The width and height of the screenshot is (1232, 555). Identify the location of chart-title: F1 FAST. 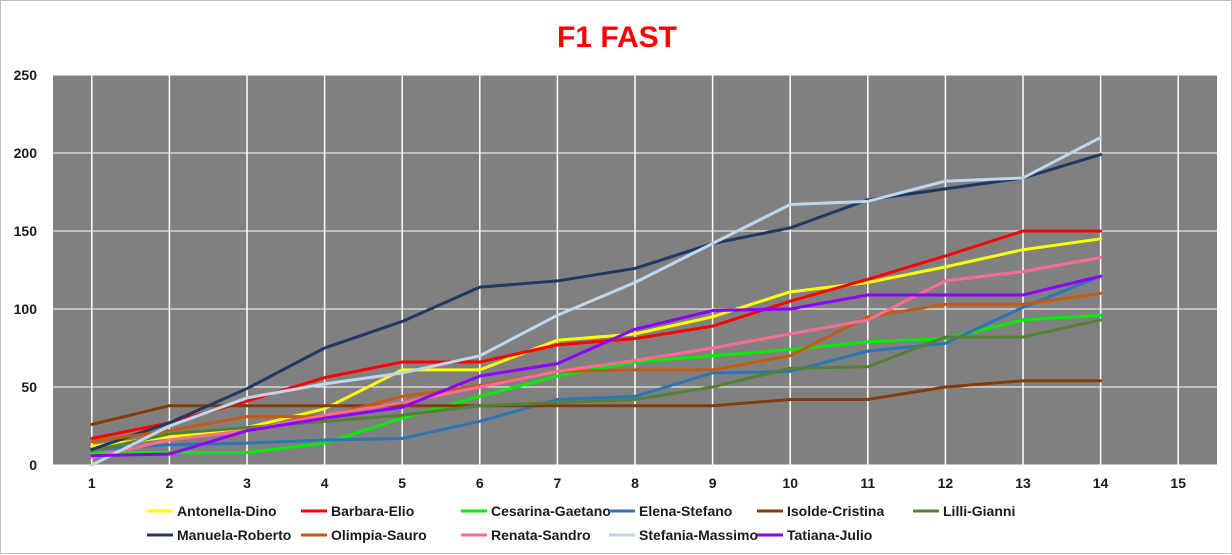
(617, 37).